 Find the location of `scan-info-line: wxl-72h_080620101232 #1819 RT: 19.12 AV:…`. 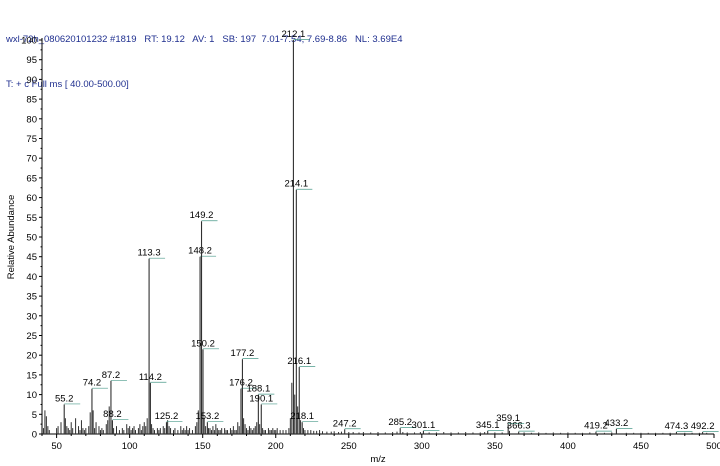

scan-info-line: wxl-72h_080620101232 #1819 RT: 19.12 AV:… is located at coordinates (204, 39).